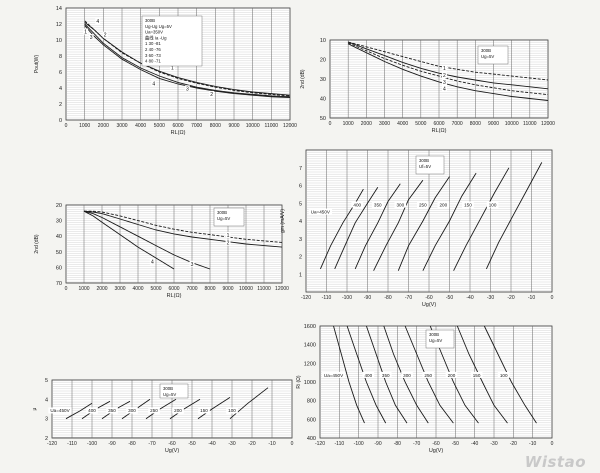 The width and height of the screenshot is (600, 473). I want to click on y-tick-label: 40, so click(323, 100).